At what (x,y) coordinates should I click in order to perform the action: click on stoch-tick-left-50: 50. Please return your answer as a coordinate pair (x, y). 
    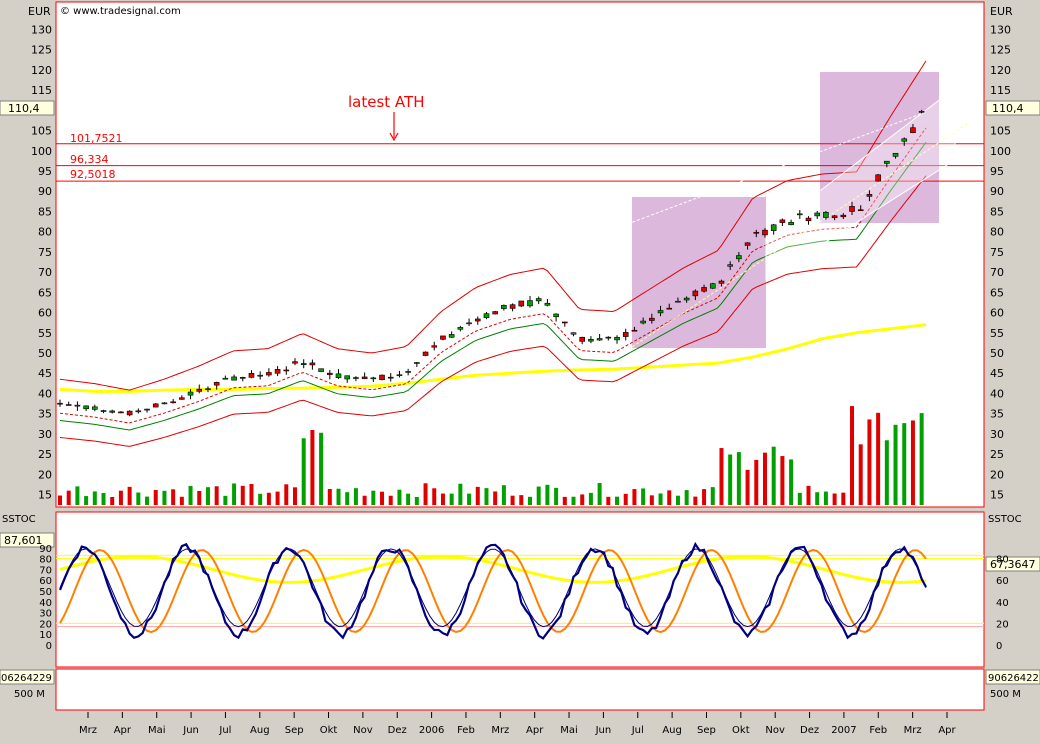
    Looking at the image, I should click on (45, 592).